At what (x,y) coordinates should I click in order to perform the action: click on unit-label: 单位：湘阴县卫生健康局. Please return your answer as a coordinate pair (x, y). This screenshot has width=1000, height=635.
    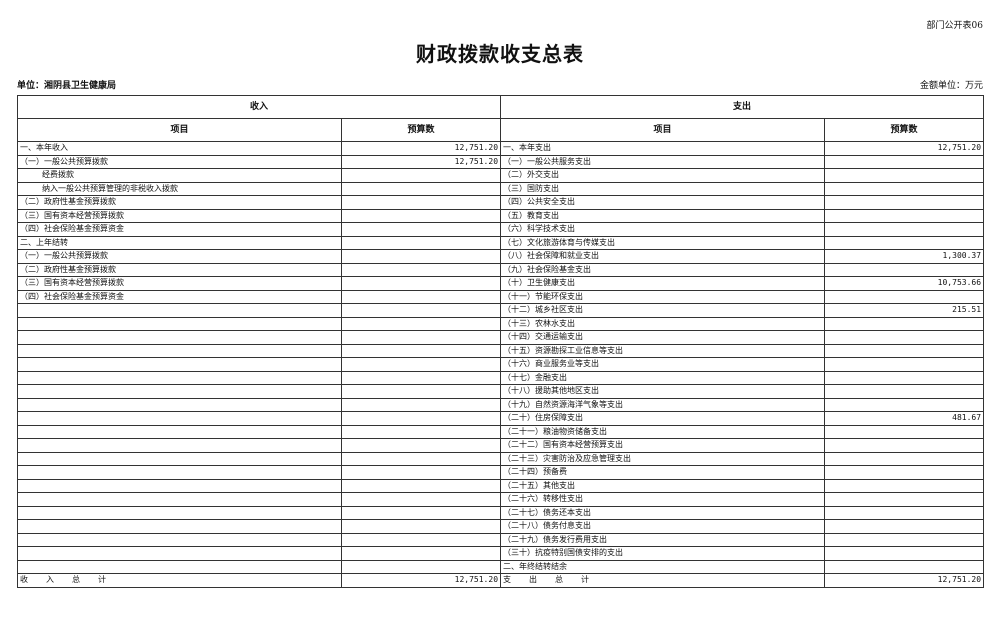
    Looking at the image, I should click on (67, 86).